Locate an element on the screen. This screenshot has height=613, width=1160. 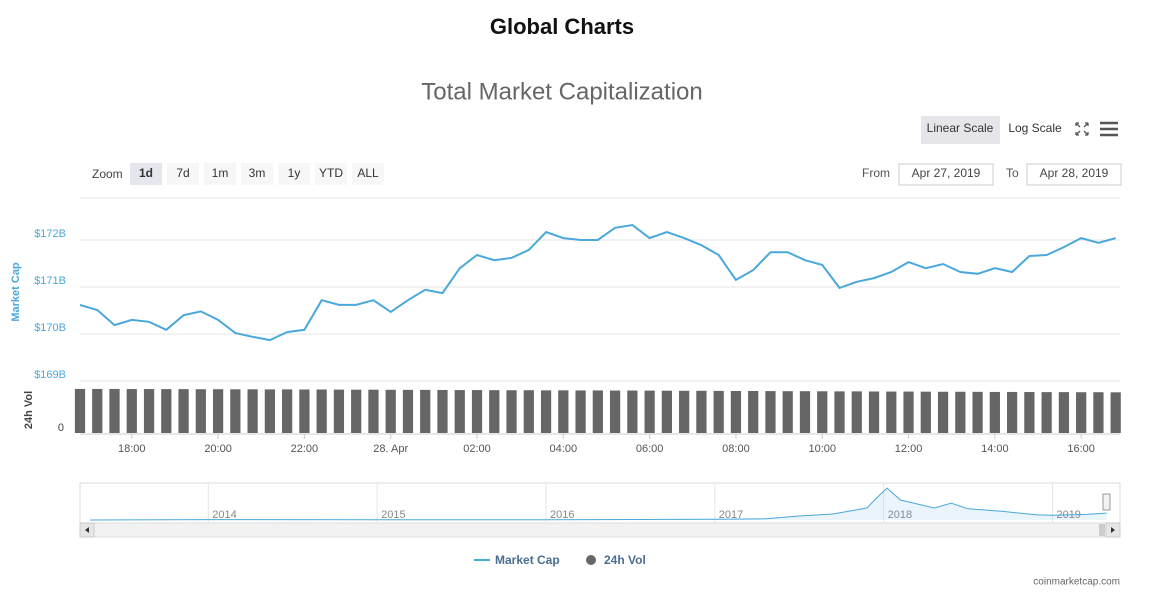
legend-dot is located at coordinates (591, 560).